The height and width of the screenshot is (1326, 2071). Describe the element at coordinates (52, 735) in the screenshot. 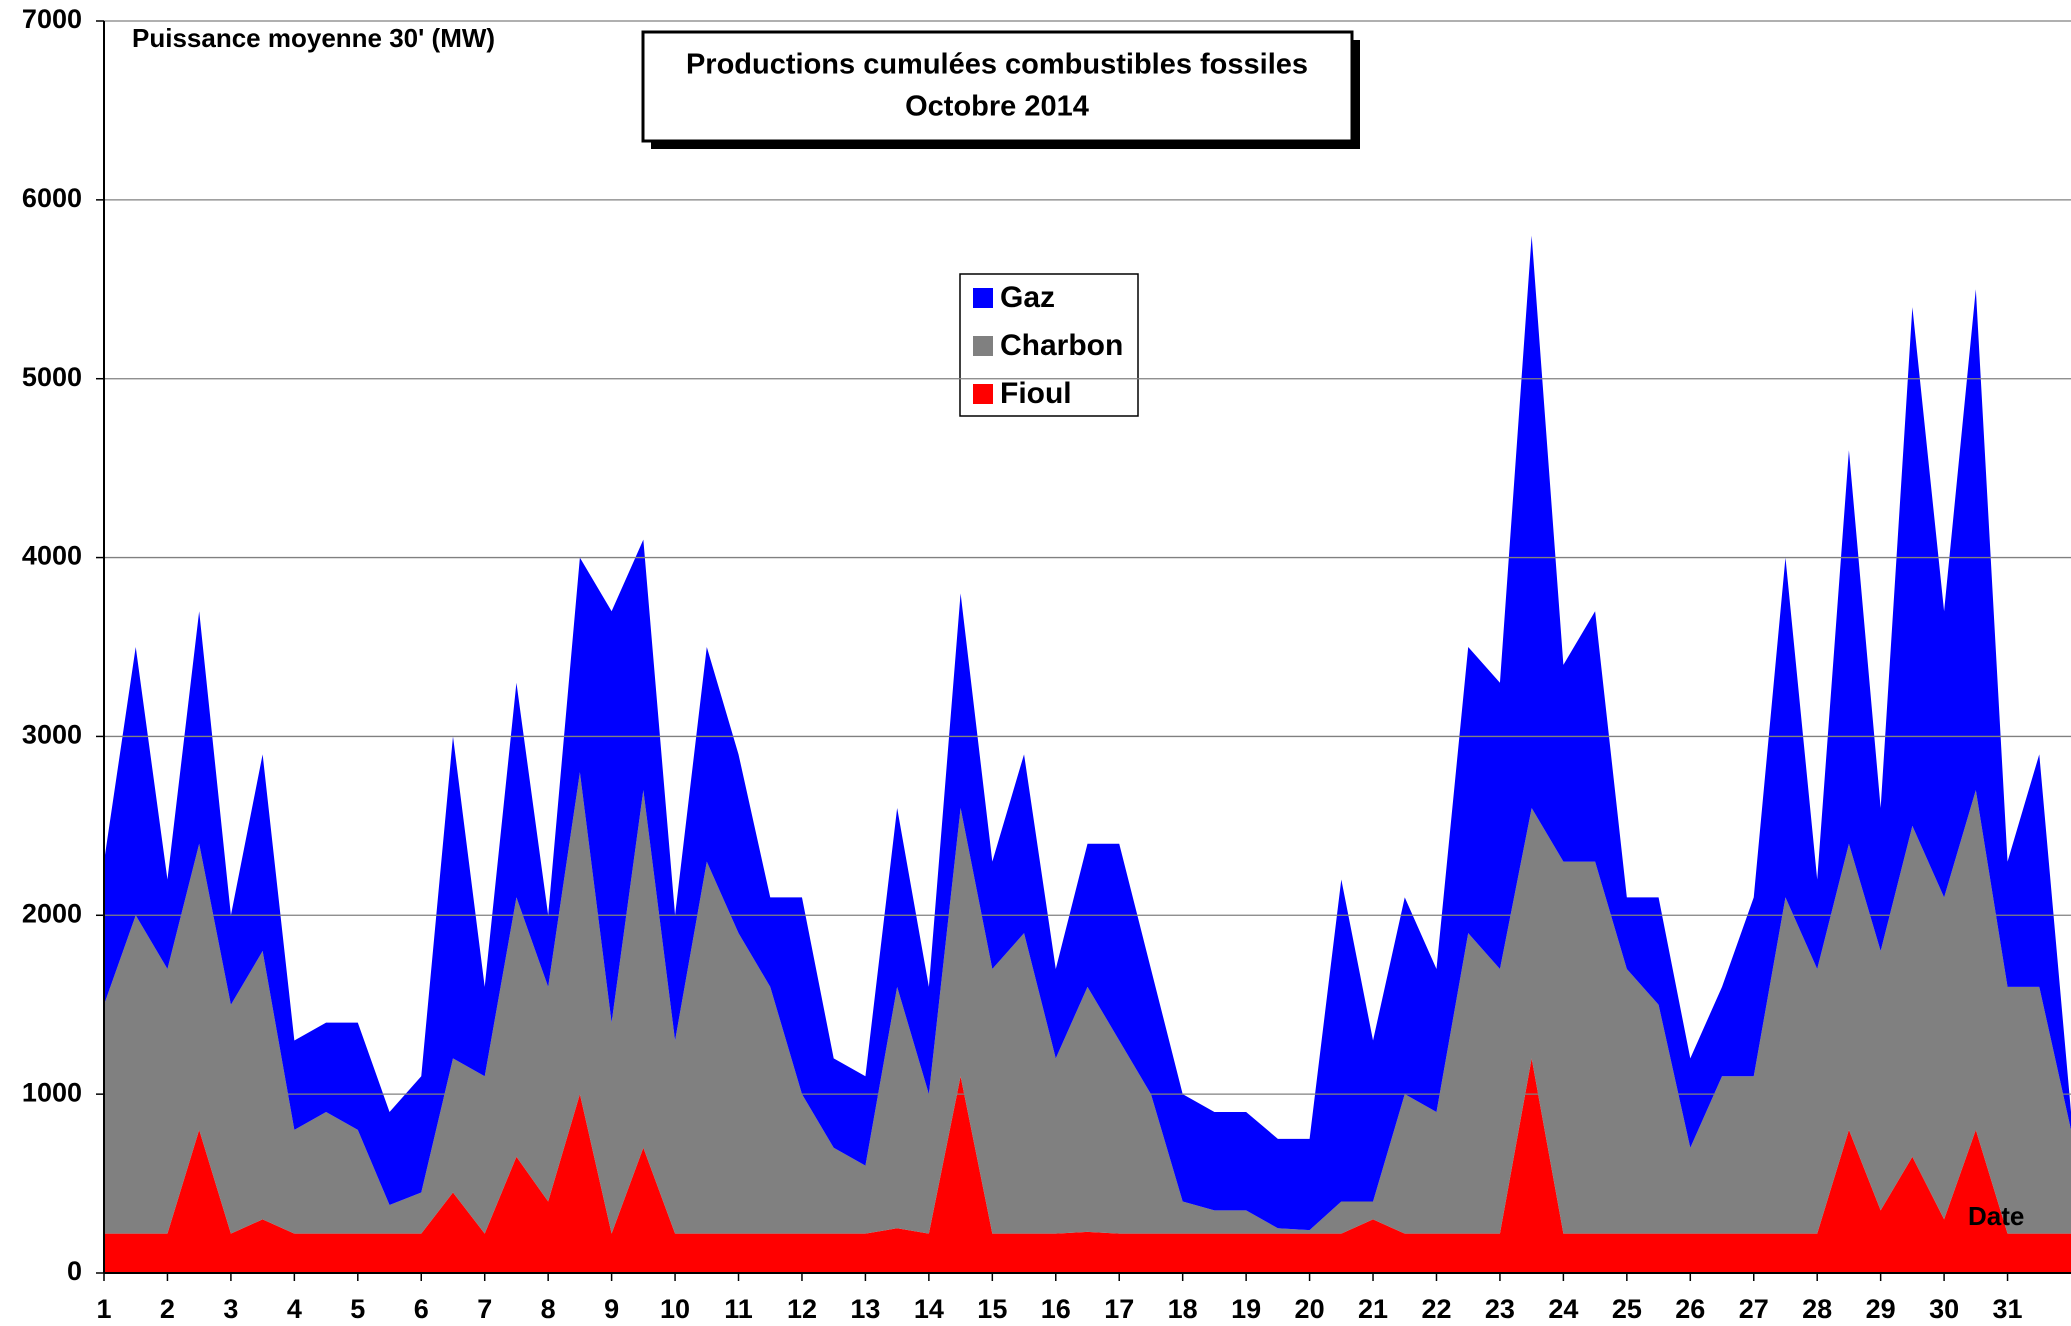

I see `y-tick-label: 3000` at that location.